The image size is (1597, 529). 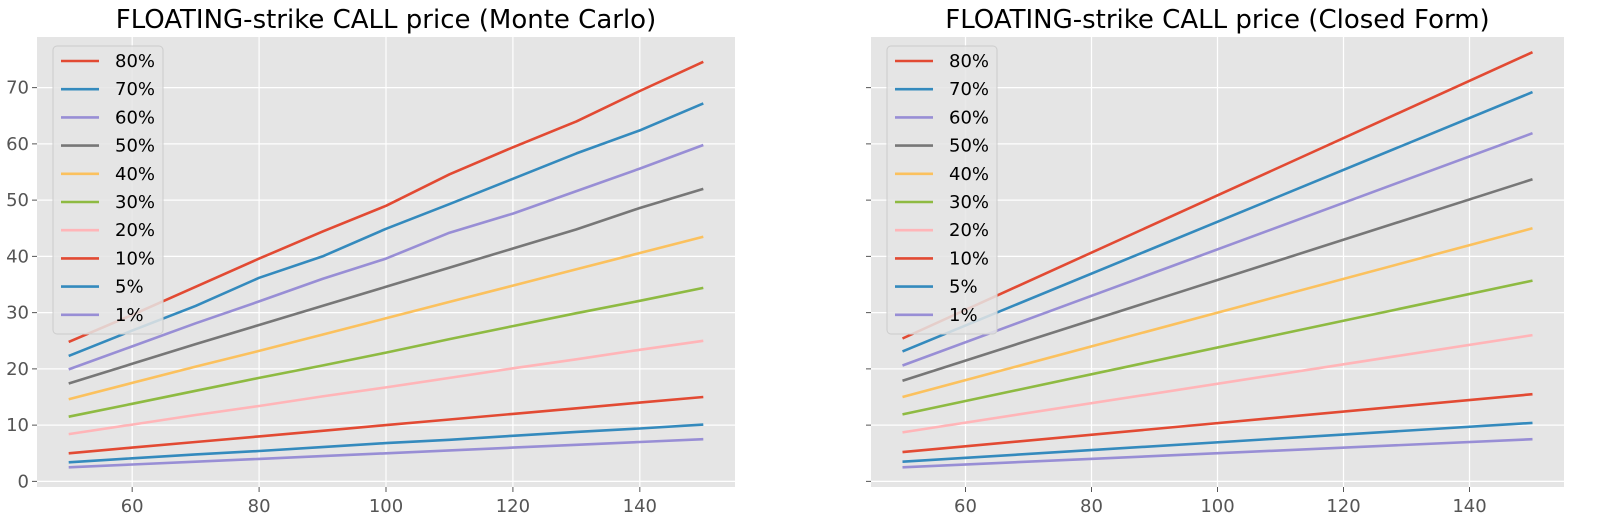 I want to click on y-tick-label: 50, so click(x=17, y=200).